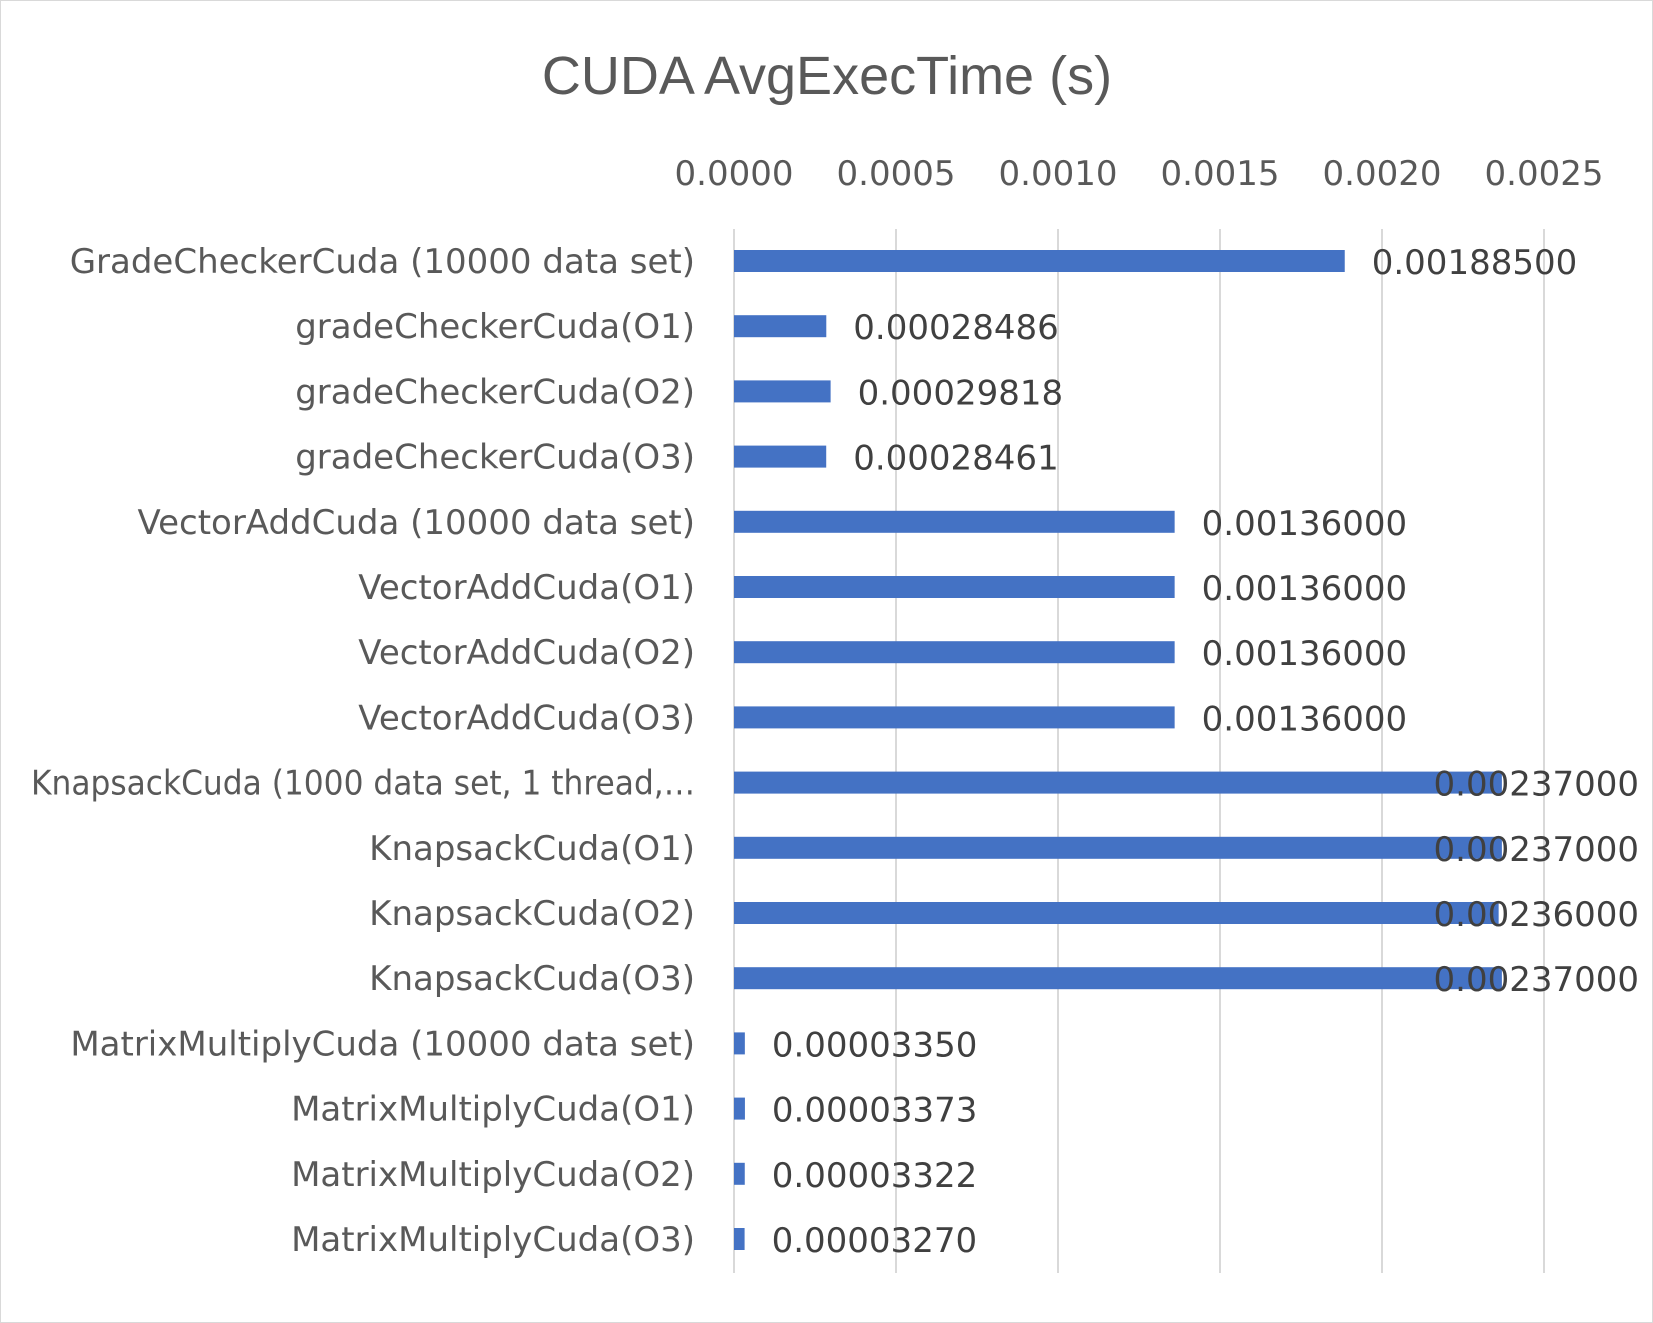  What do you see at coordinates (416, 523) in the screenshot?
I see `category-label: VectorAddCuda (10000 data set)` at bounding box center [416, 523].